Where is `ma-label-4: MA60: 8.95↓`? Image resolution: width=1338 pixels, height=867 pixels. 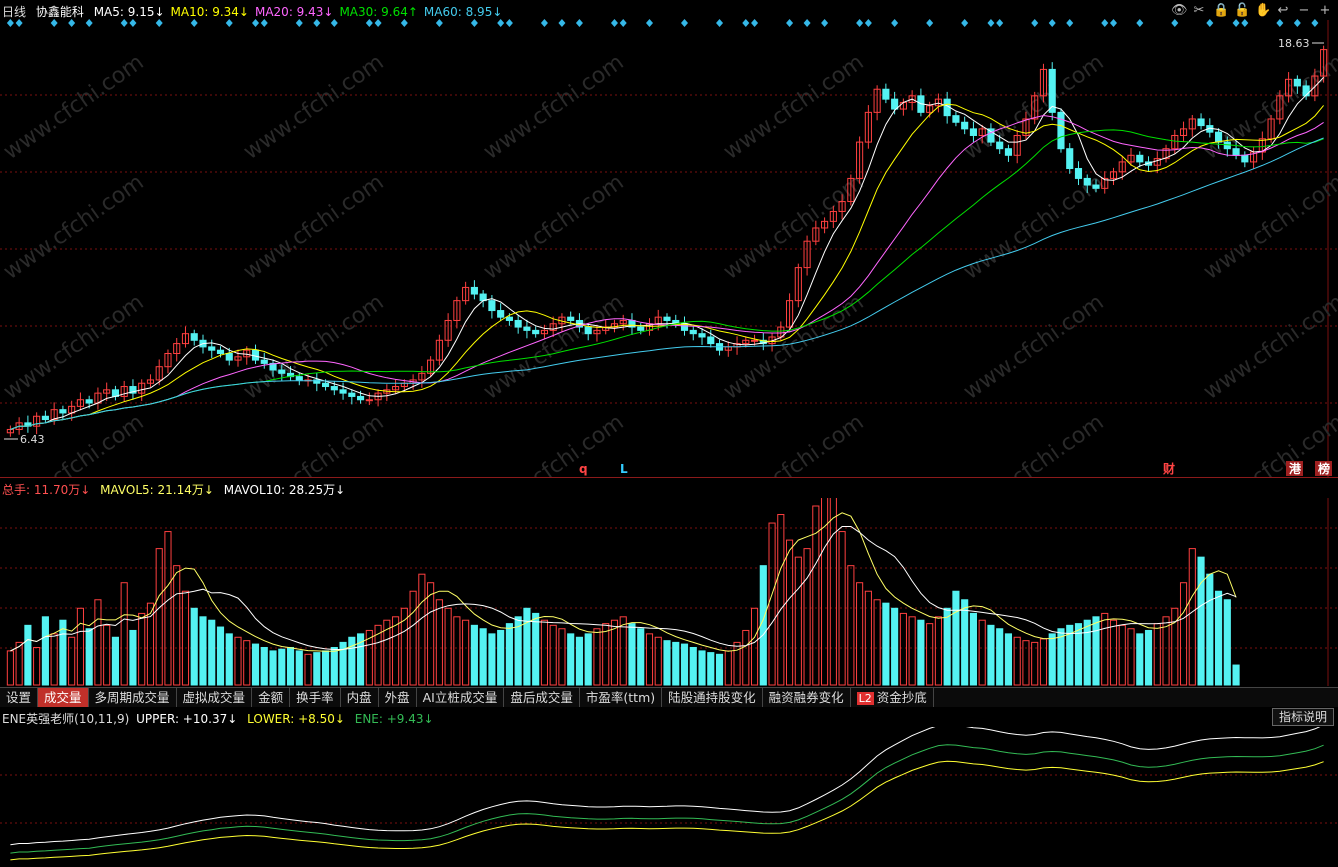 ma-label-4: MA60: 8.95↓ is located at coordinates (463, 12).